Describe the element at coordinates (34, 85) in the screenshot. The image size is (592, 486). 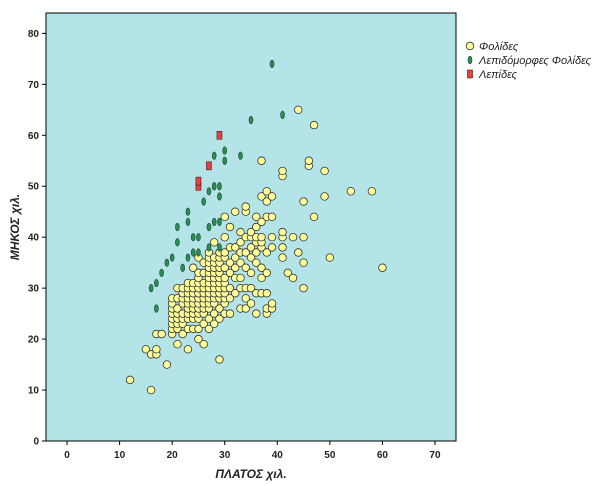
I see `y-tick-label: 70` at that location.